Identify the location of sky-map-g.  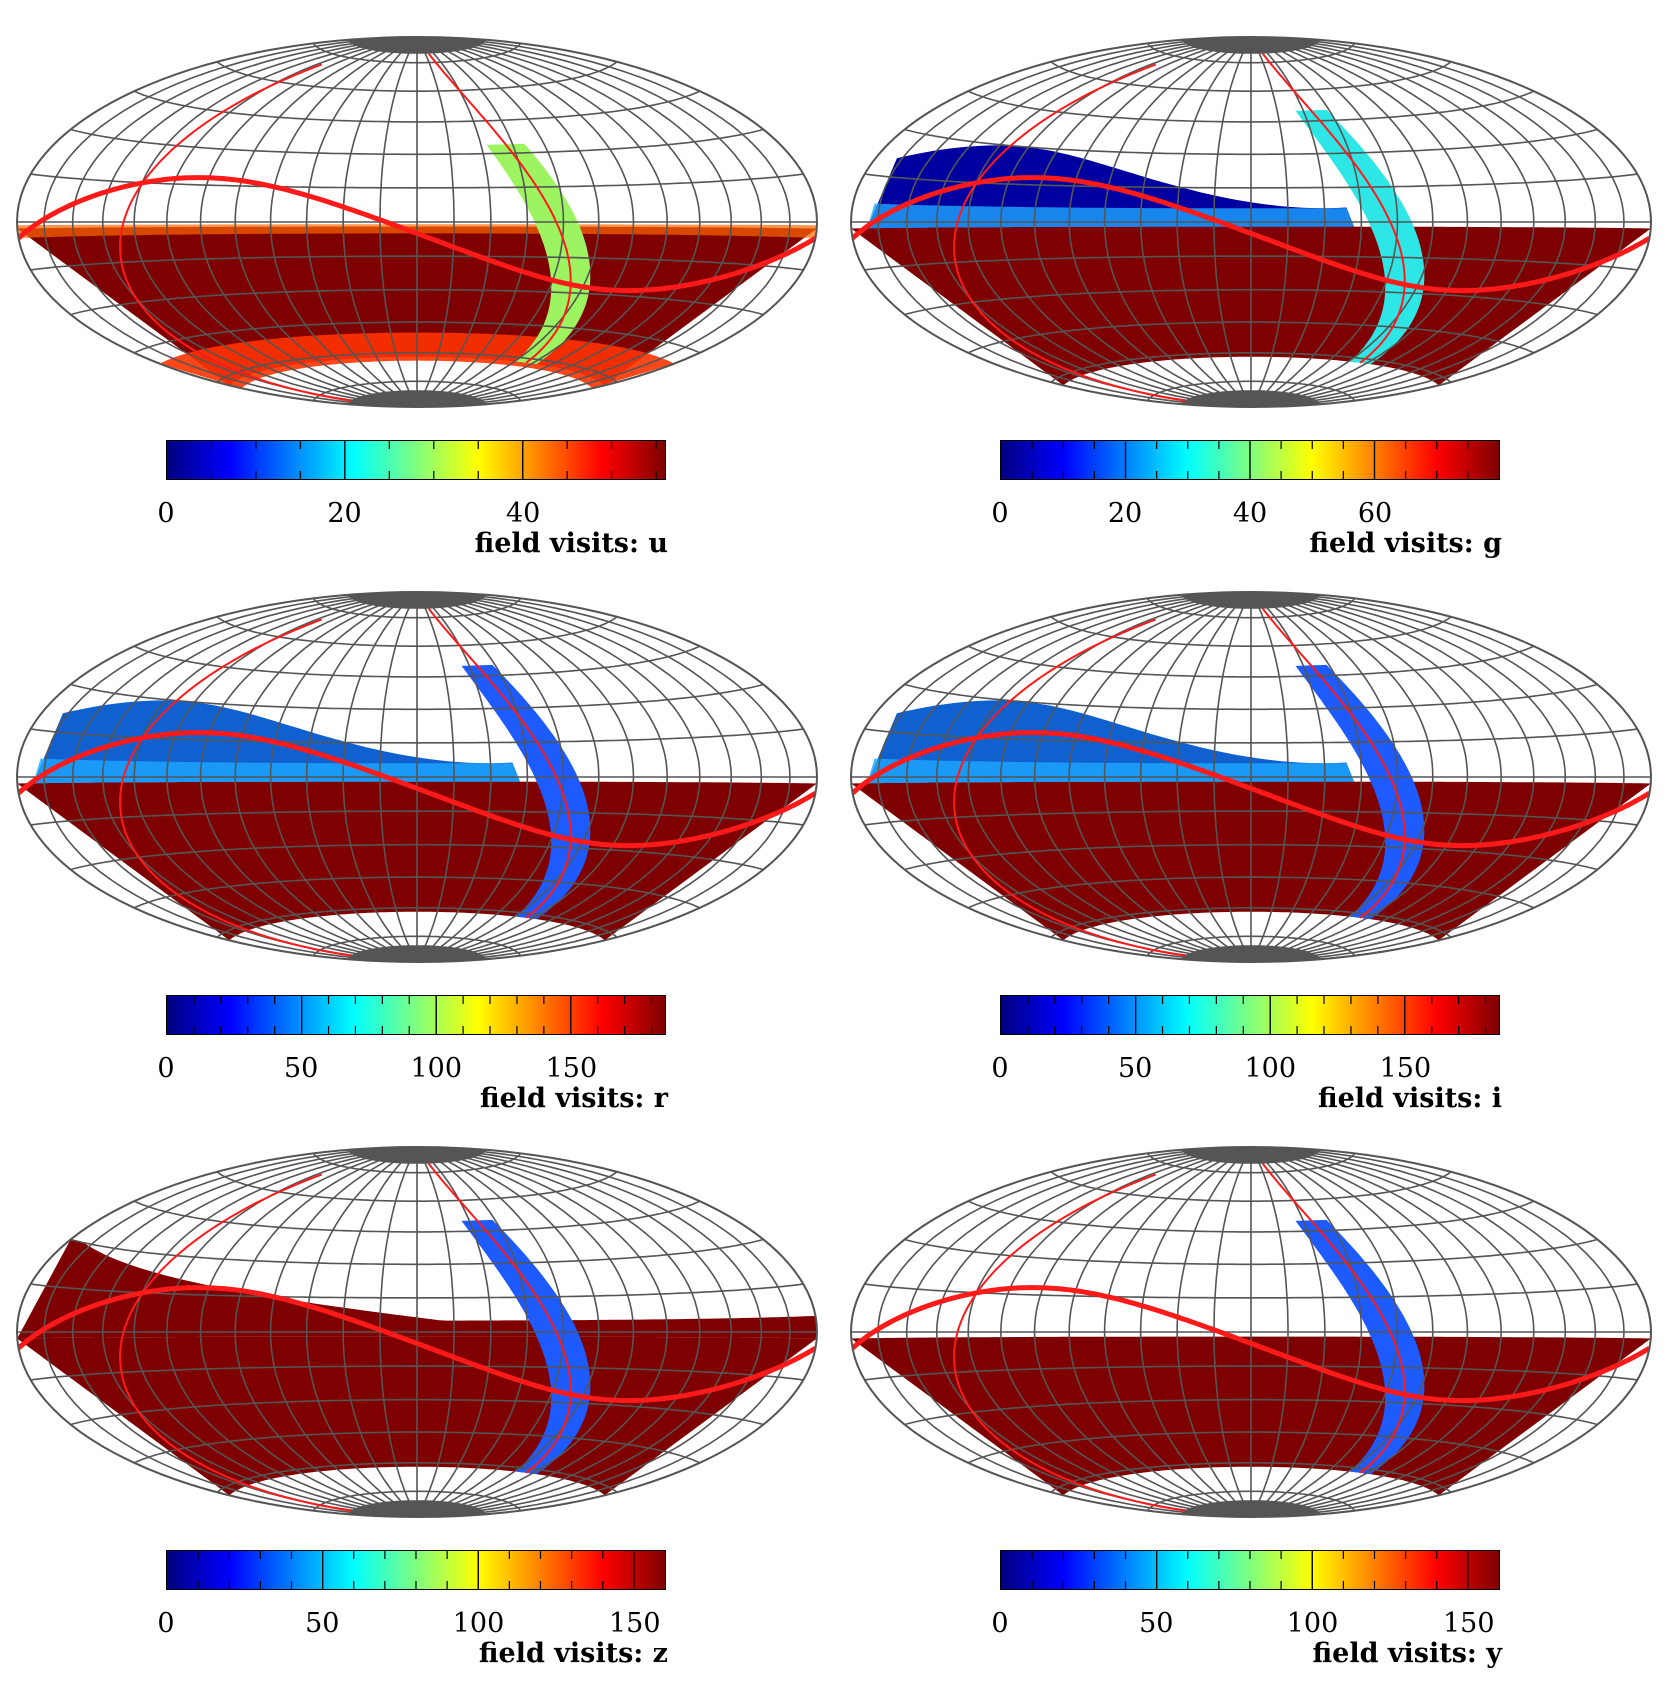
(1251, 222).